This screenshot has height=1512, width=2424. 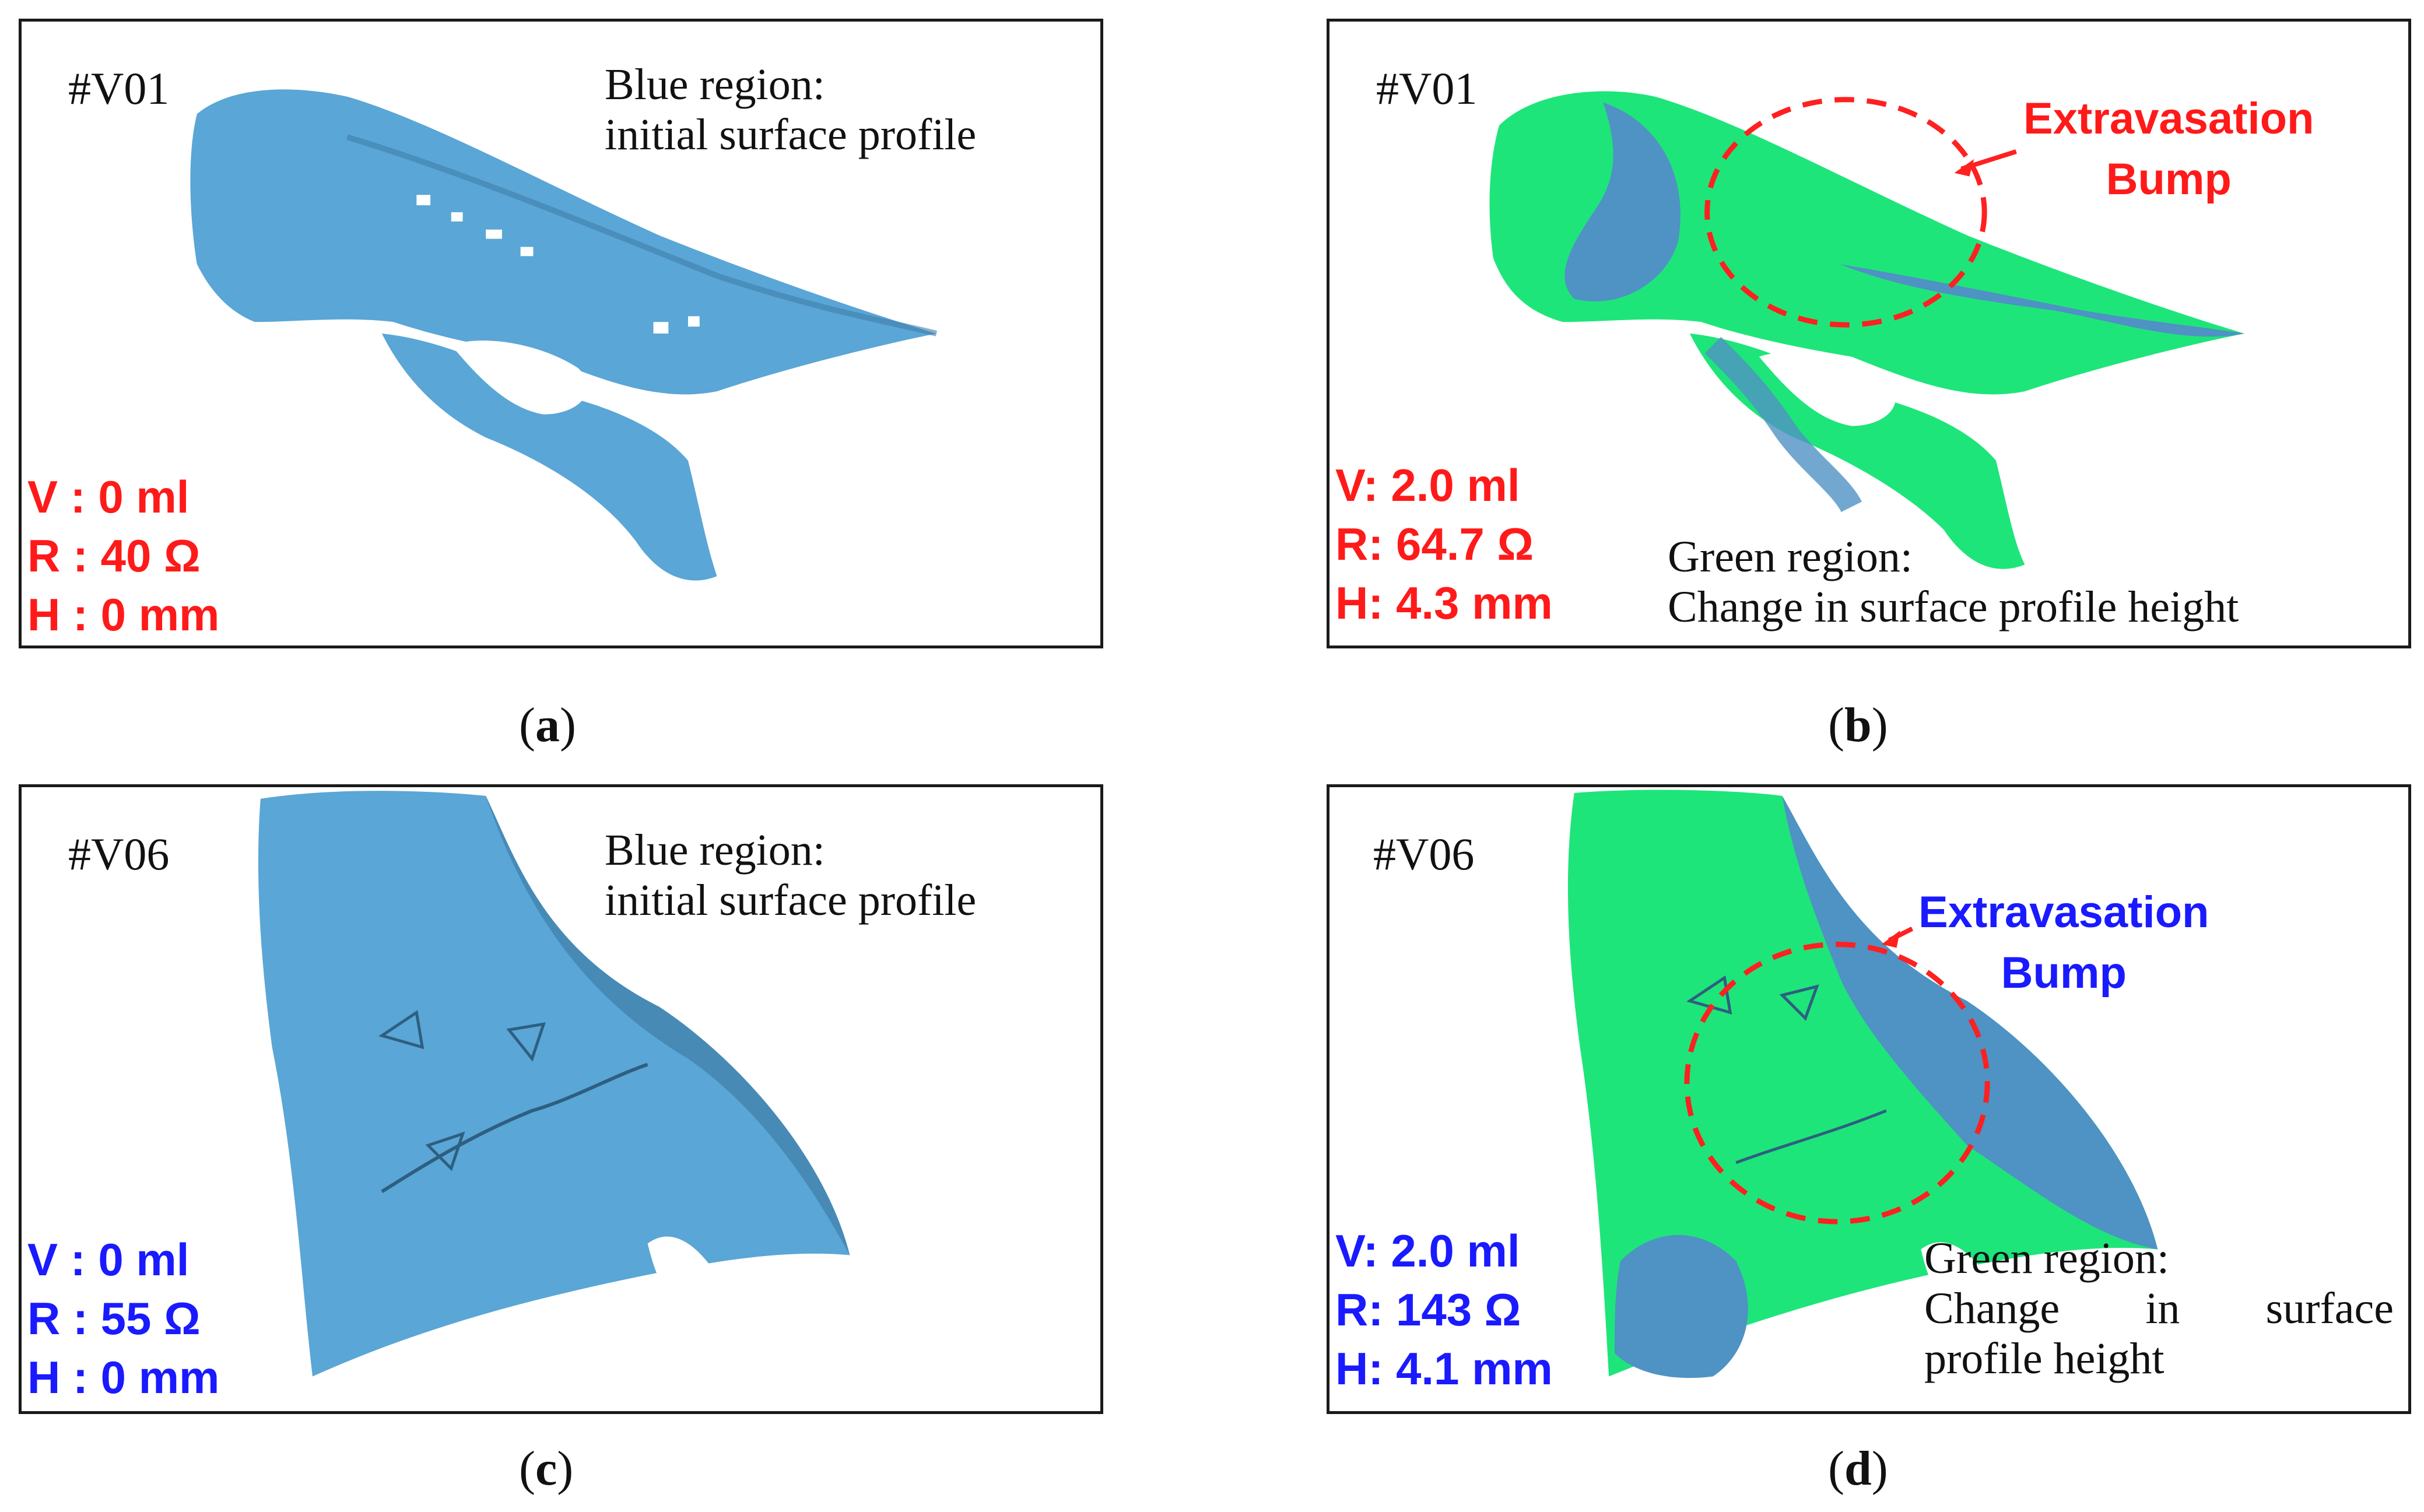 What do you see at coordinates (1428, 1309) in the screenshot?
I see `resistance-value: R: 143 Ω` at bounding box center [1428, 1309].